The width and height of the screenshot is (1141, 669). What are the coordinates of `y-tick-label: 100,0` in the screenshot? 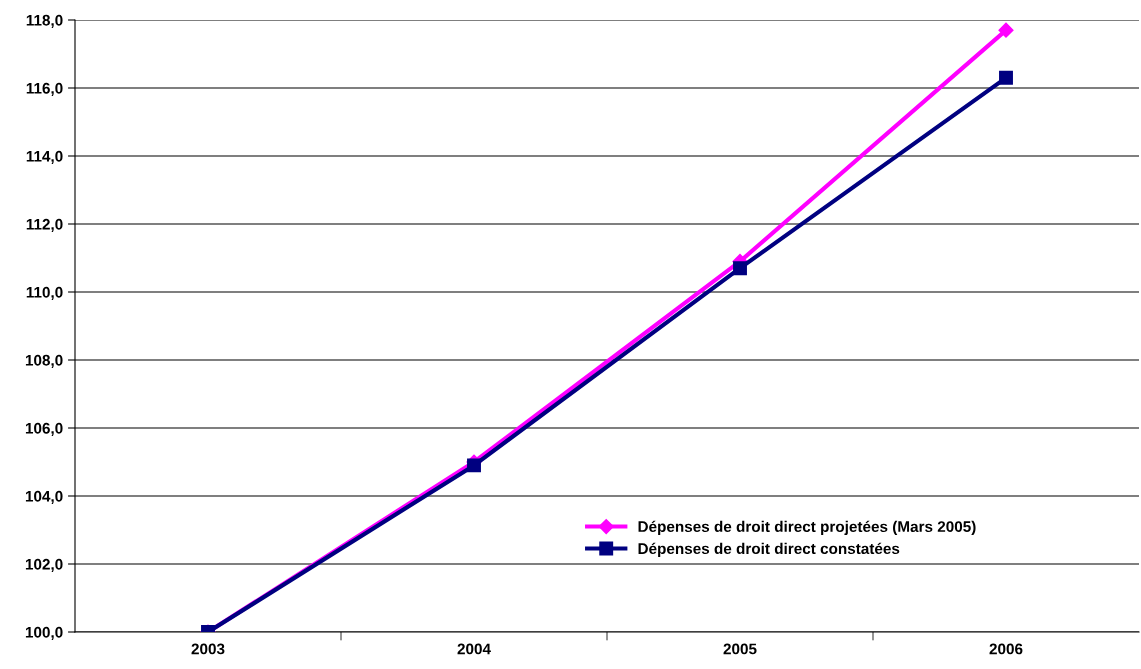 It's located at (44, 633).